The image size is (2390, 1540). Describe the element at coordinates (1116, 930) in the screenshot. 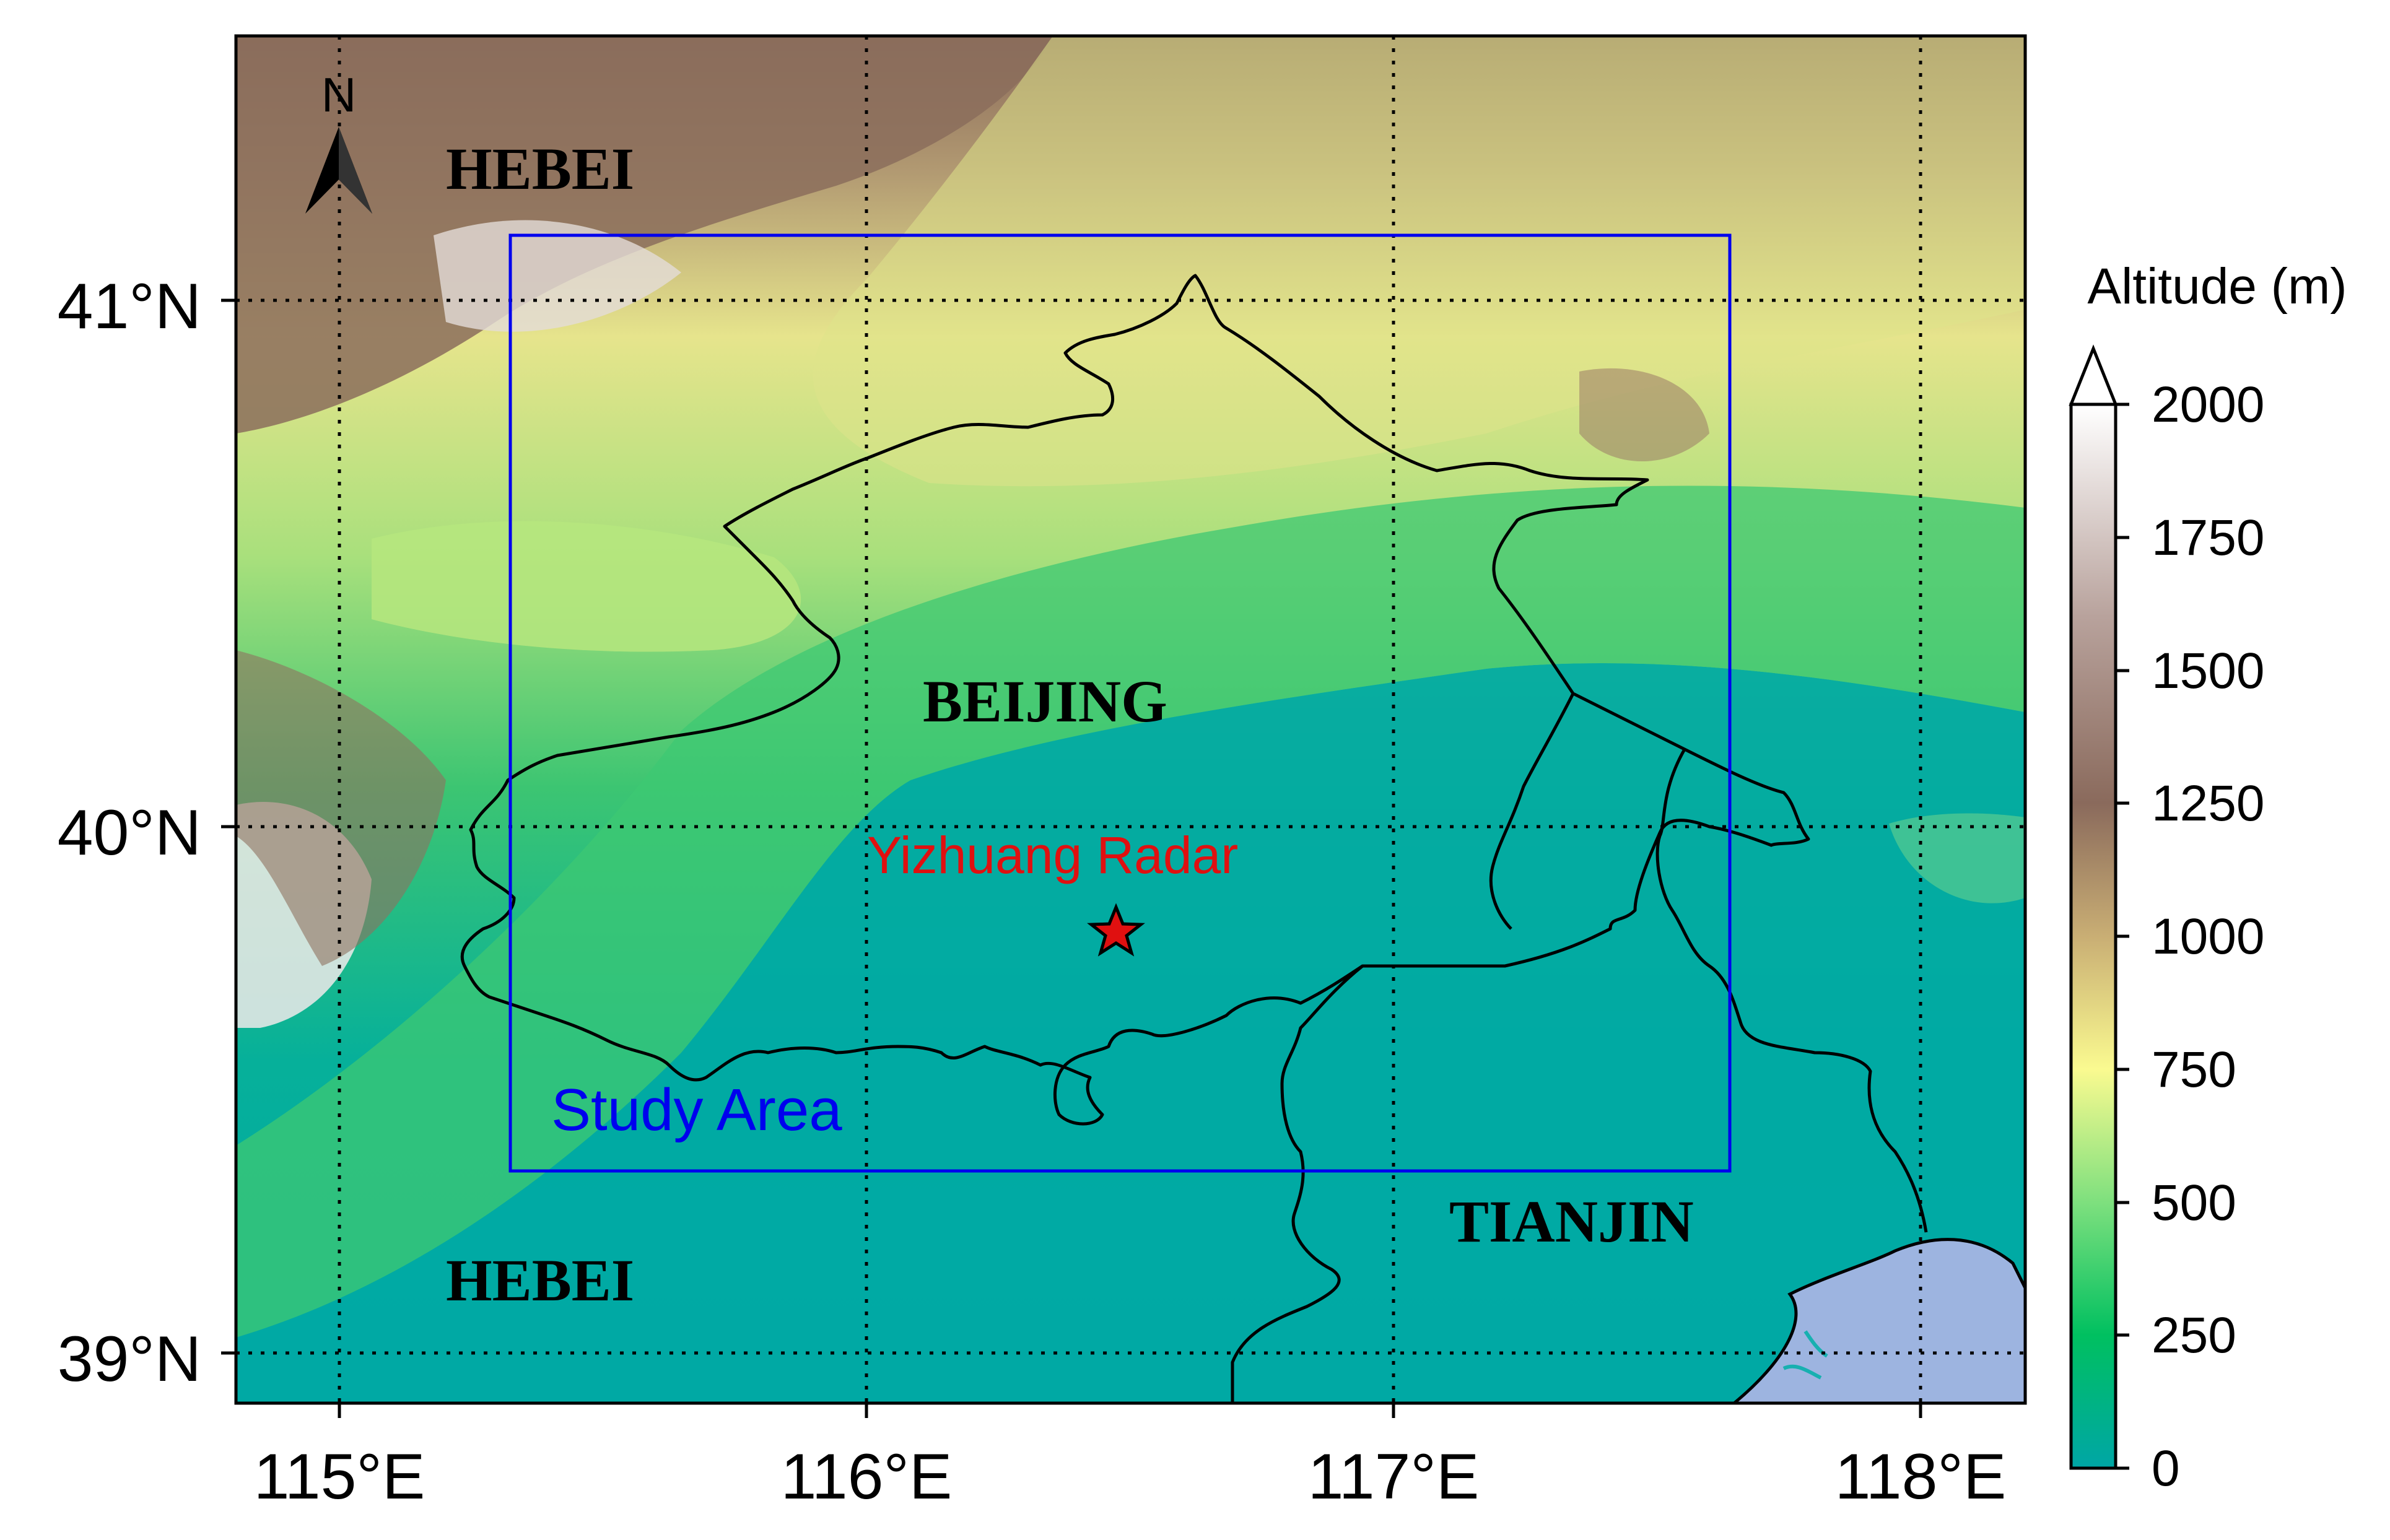

I see `star-icon` at that location.